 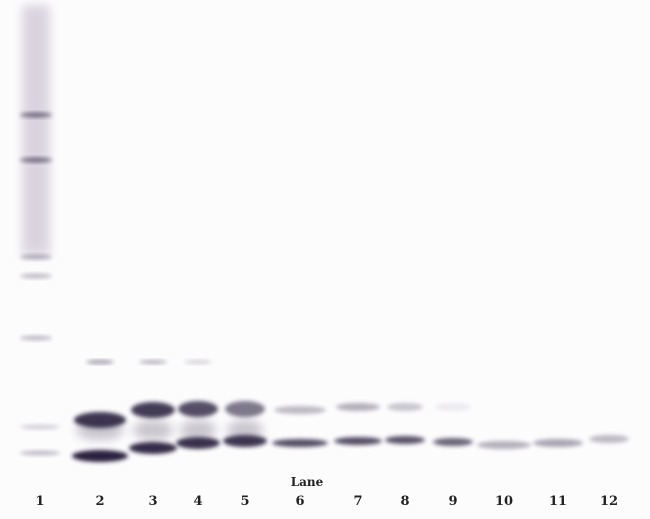 I want to click on lane-label: 2, so click(x=100, y=501).